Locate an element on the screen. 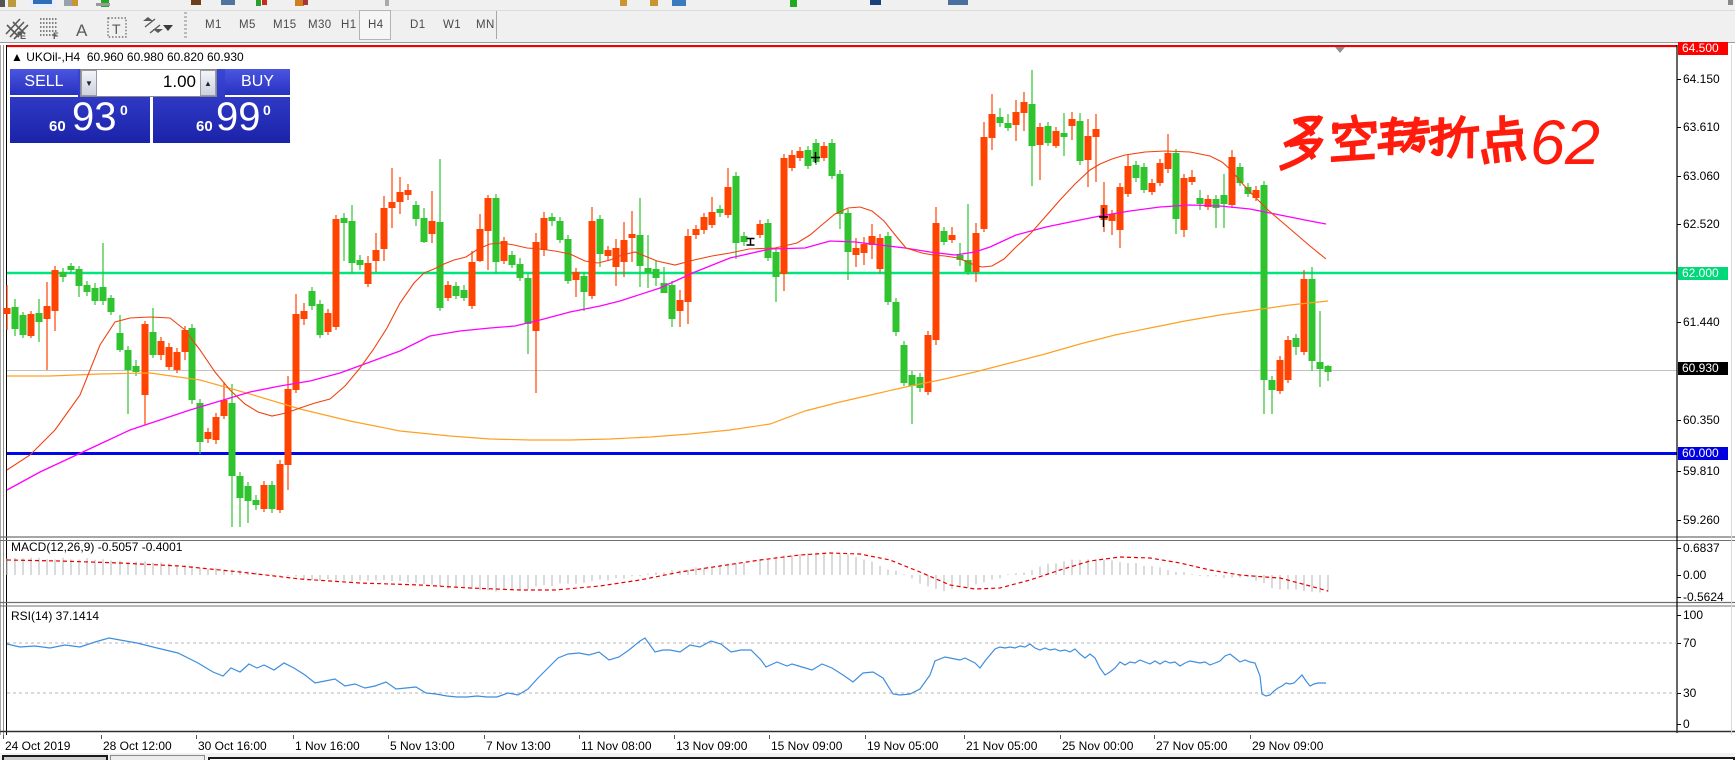 The width and height of the screenshot is (1735, 760). svg-text: E is located at coordinates (23, 36).